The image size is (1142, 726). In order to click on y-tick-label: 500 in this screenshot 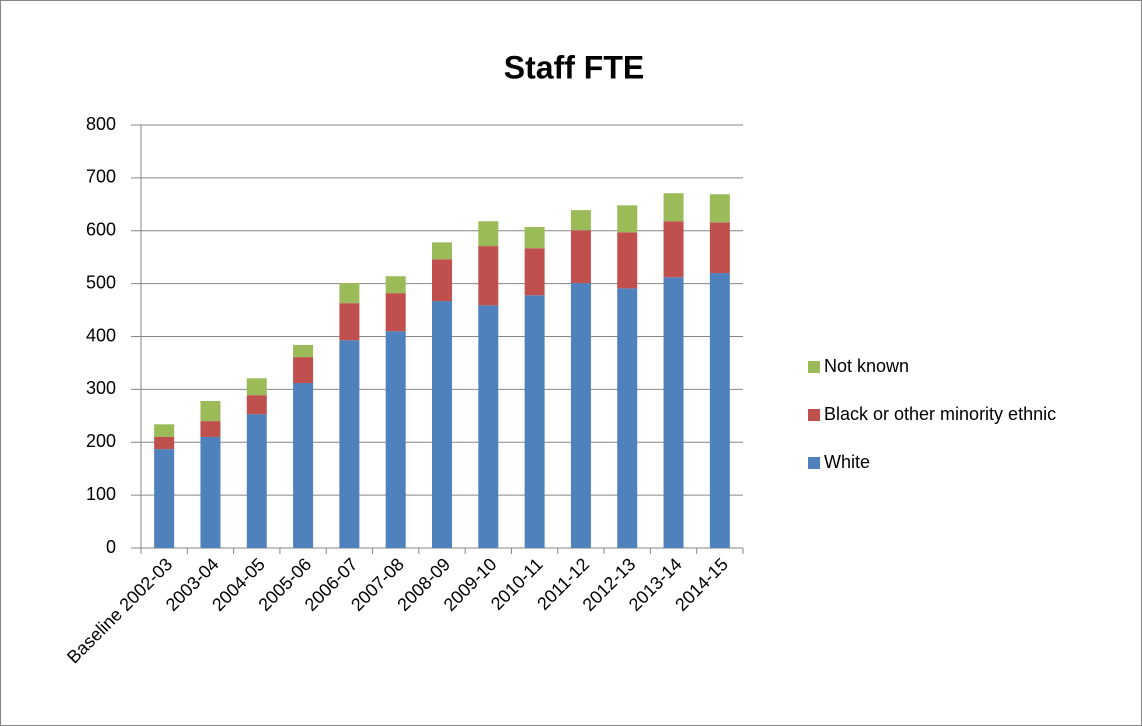, I will do `click(101, 282)`.